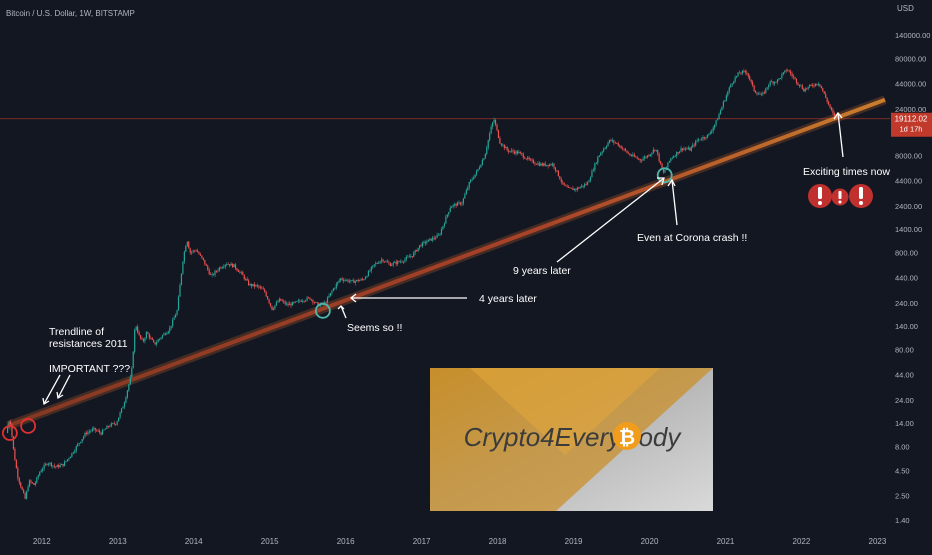  I want to click on arrow-exciting, so click(840, 135).